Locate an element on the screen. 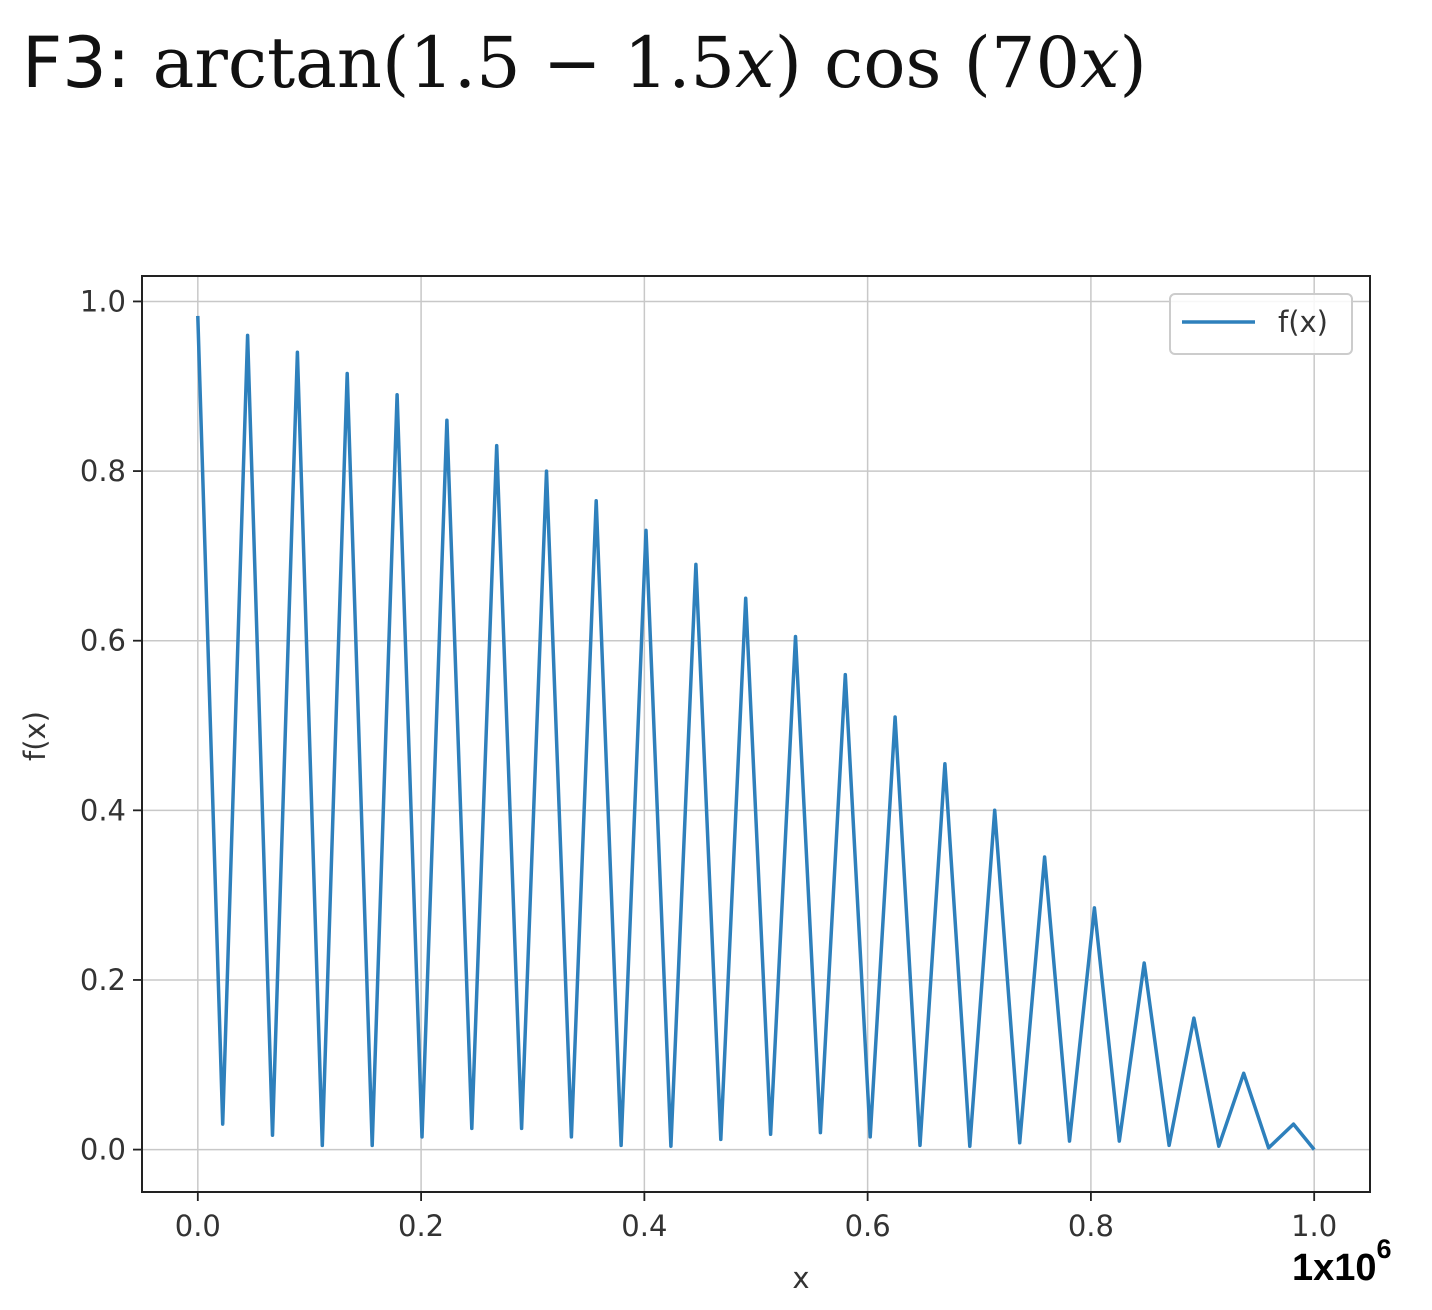  x-scale-exponent: 6 is located at coordinates (1384, 1249).